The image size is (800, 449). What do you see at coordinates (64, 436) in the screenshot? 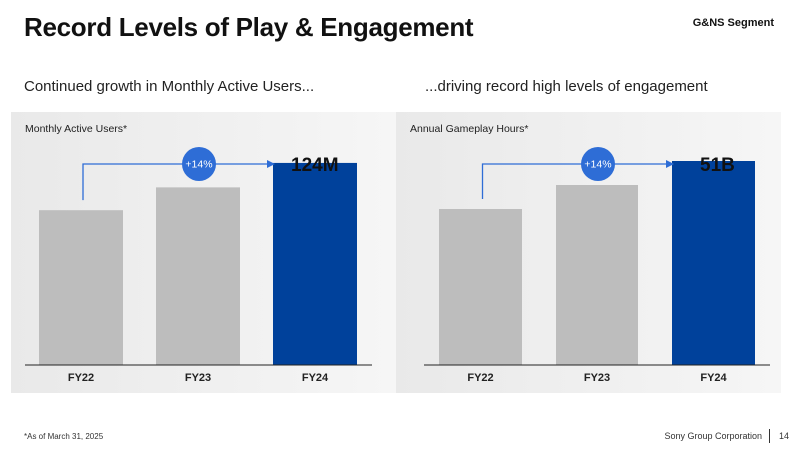
I see `footnote: *As of March 31, 2025` at bounding box center [64, 436].